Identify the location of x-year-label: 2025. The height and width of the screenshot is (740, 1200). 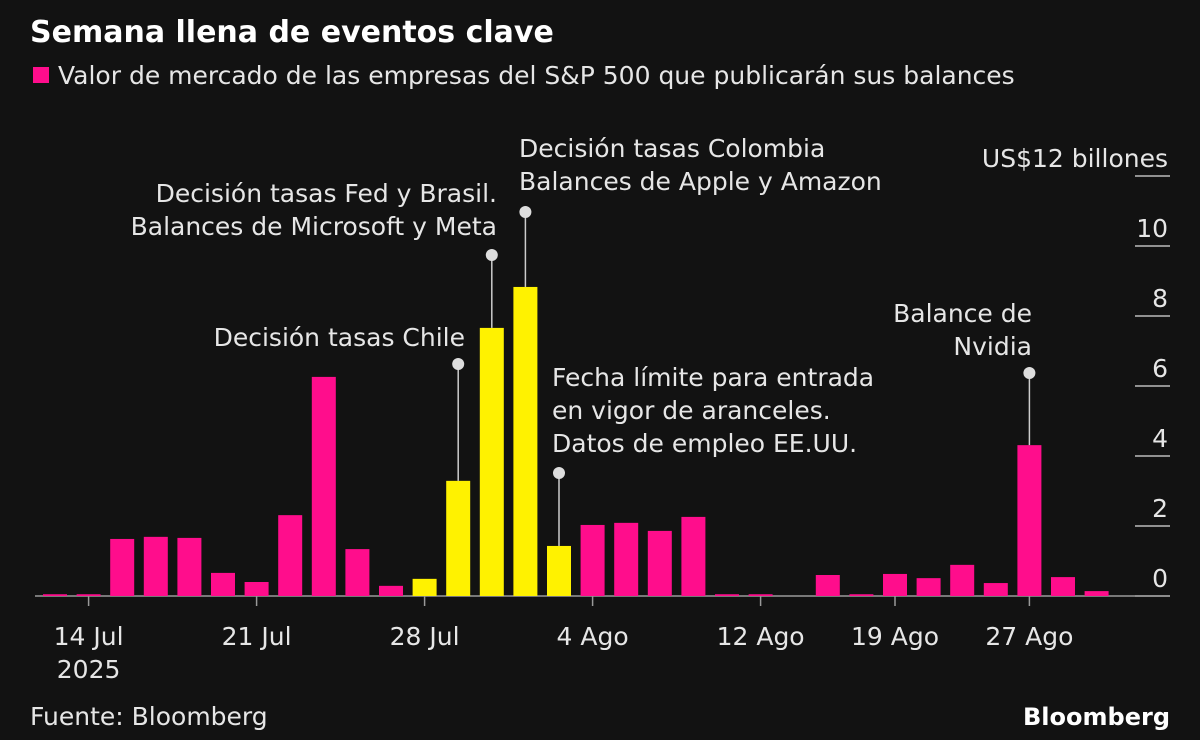
(89, 669).